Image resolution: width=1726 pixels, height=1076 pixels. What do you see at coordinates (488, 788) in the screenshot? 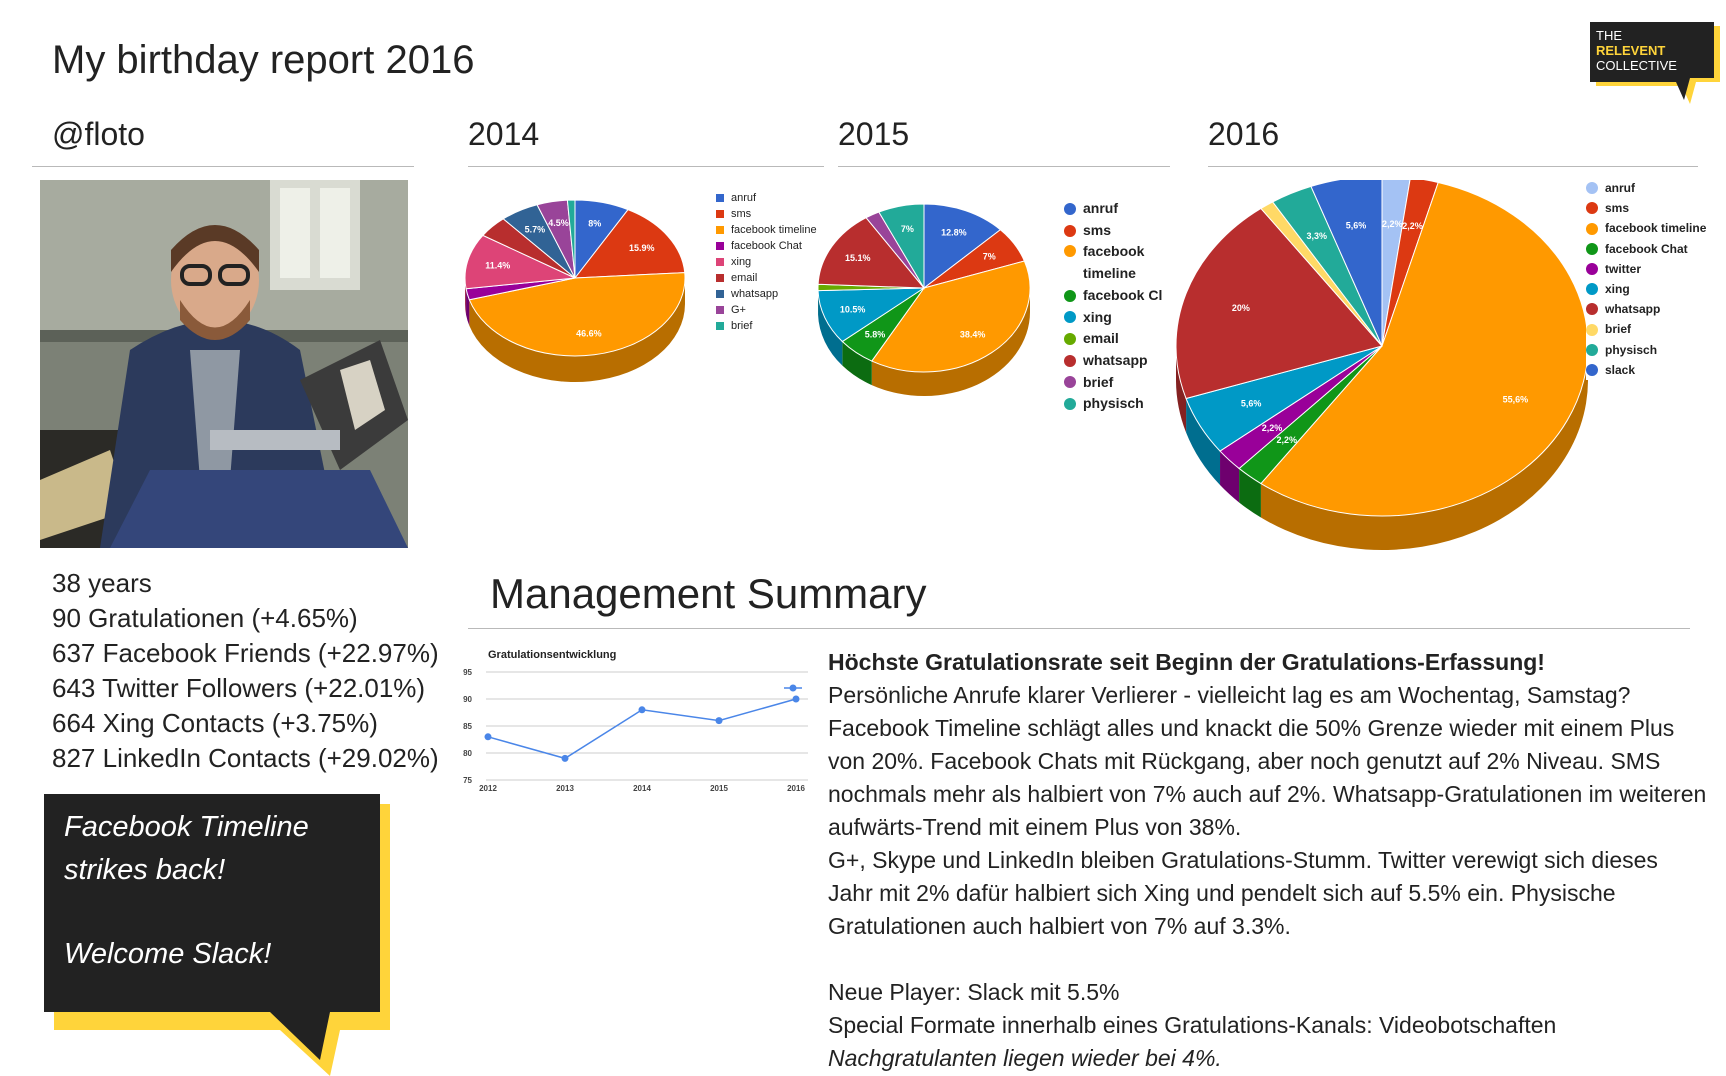
I see `x-tick-label: 2012` at bounding box center [488, 788].